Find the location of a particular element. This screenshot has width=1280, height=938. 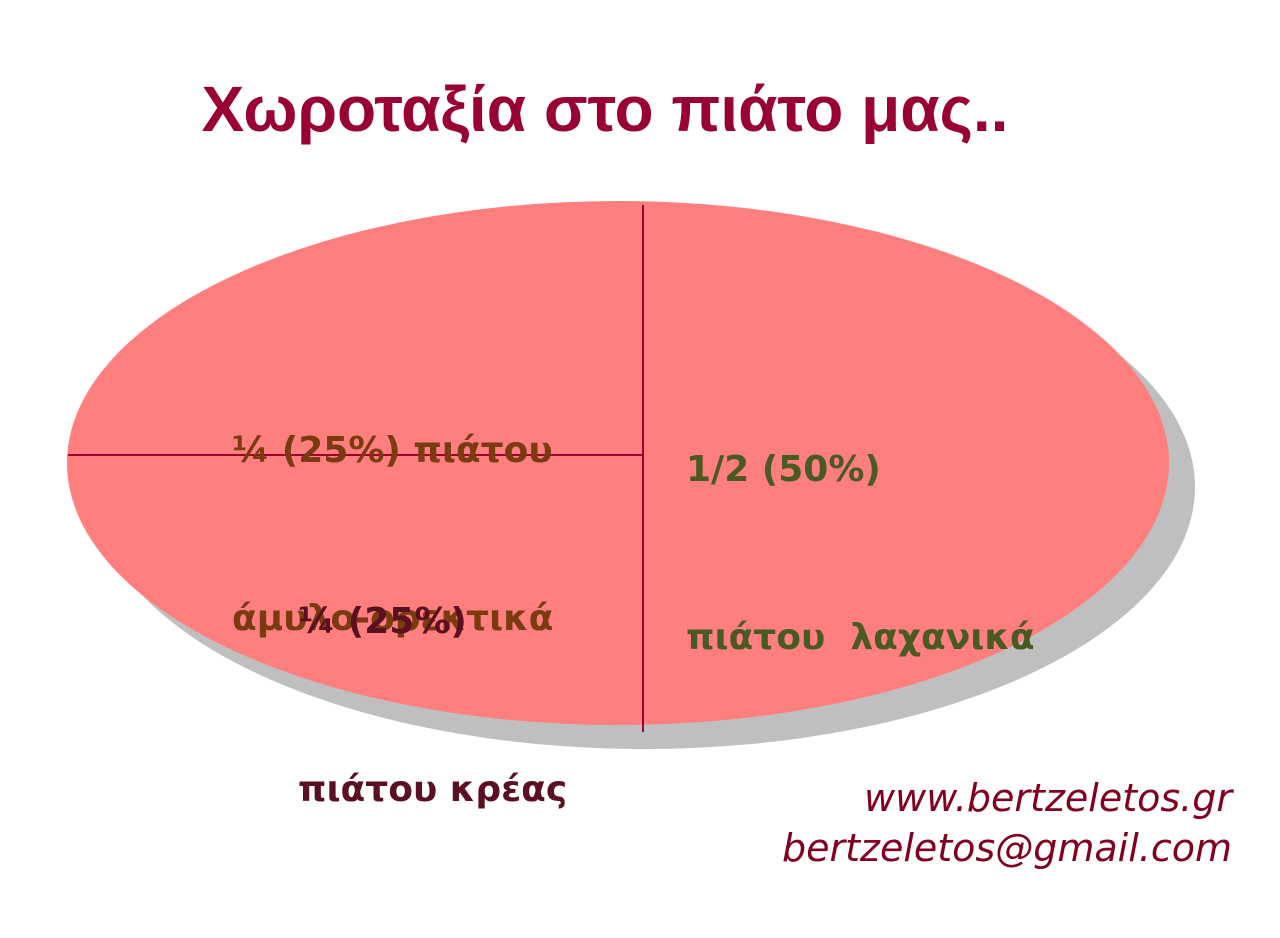

label-line: ¼ (25%) is located at coordinates (382, 621).